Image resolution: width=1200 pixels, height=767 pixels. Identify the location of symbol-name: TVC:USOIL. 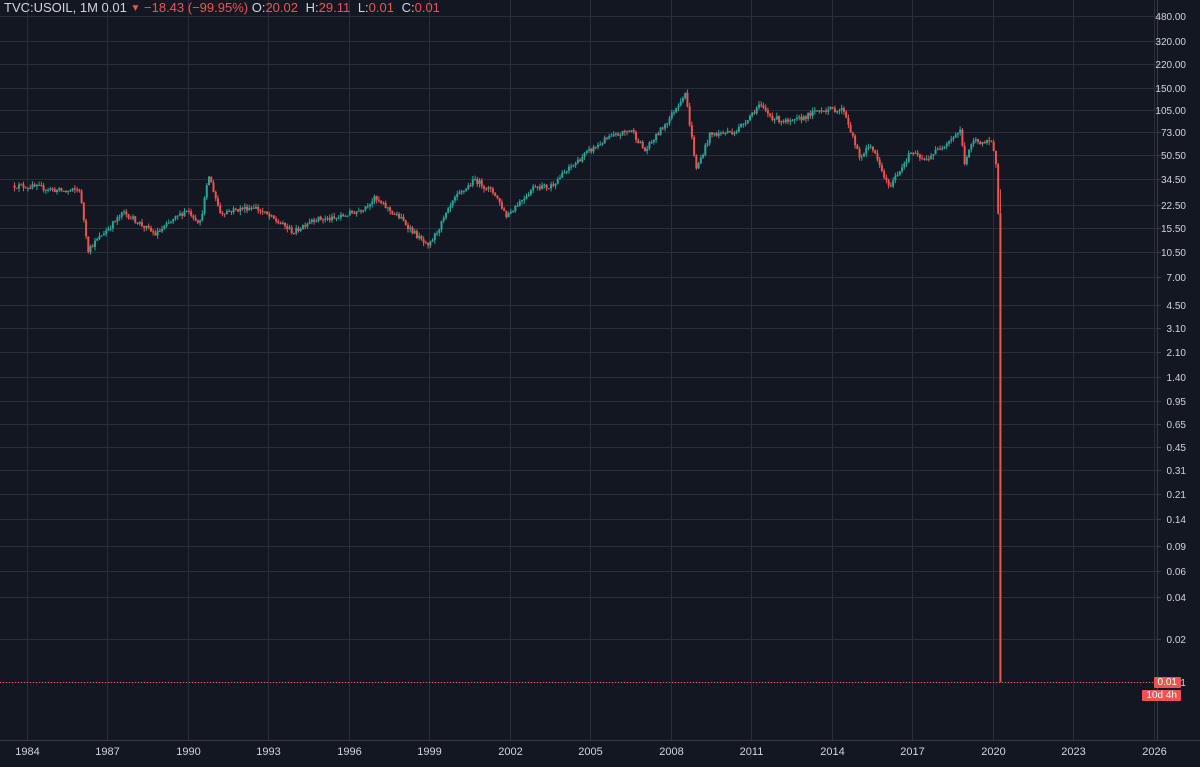
(38, 7).